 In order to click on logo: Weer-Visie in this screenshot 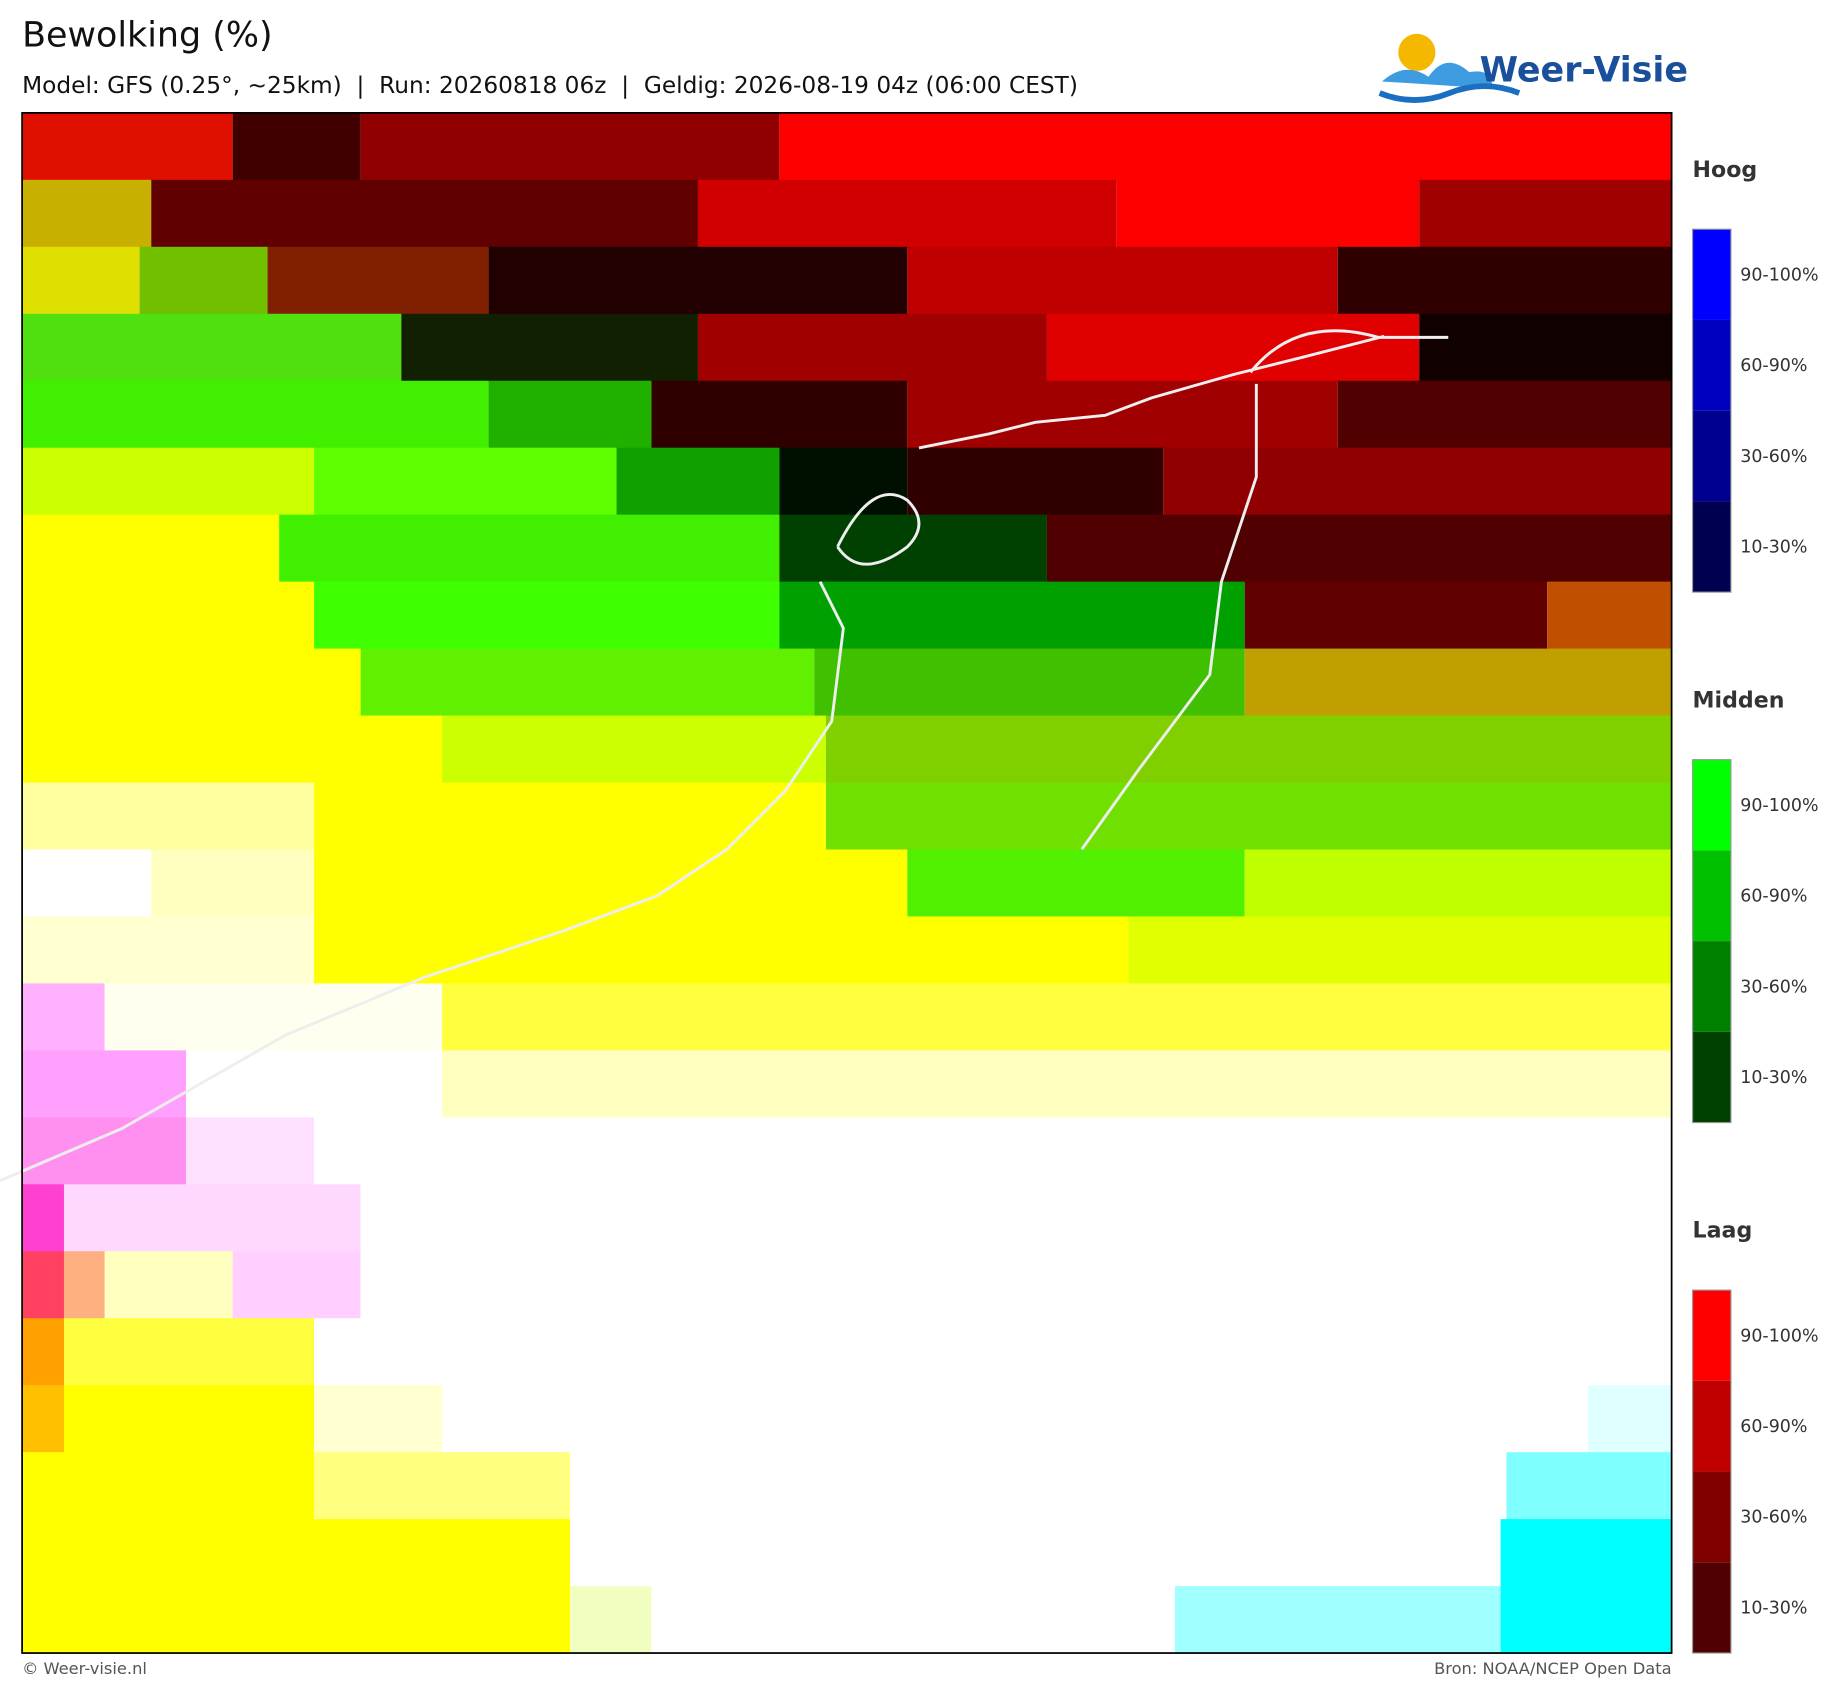, I will do `click(1533, 68)`.